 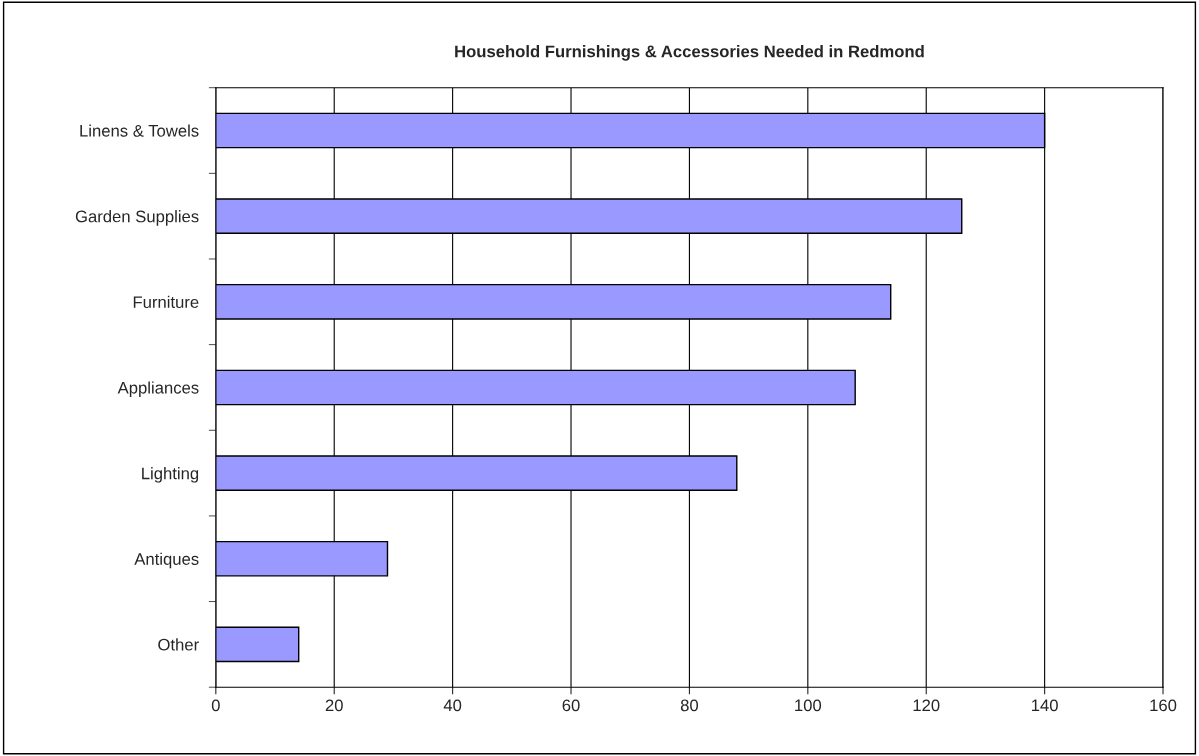 I want to click on x-tick-label: 60, so click(x=571, y=705).